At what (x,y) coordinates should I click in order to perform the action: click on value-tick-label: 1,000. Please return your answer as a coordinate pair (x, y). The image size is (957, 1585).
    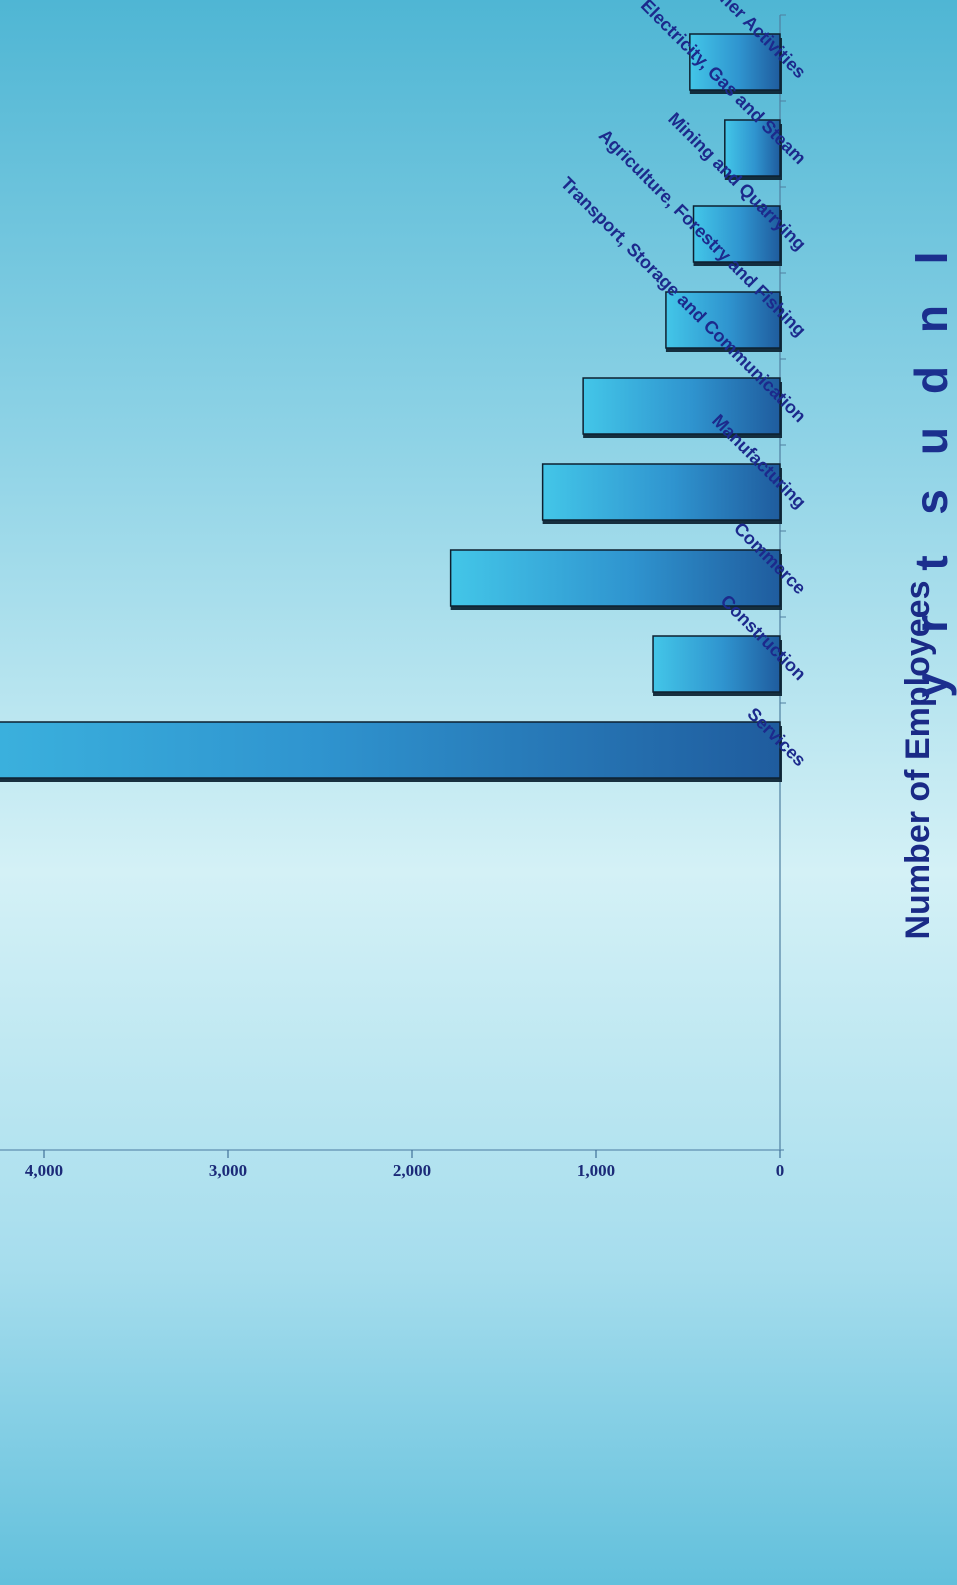
    Looking at the image, I should click on (596, 1170).